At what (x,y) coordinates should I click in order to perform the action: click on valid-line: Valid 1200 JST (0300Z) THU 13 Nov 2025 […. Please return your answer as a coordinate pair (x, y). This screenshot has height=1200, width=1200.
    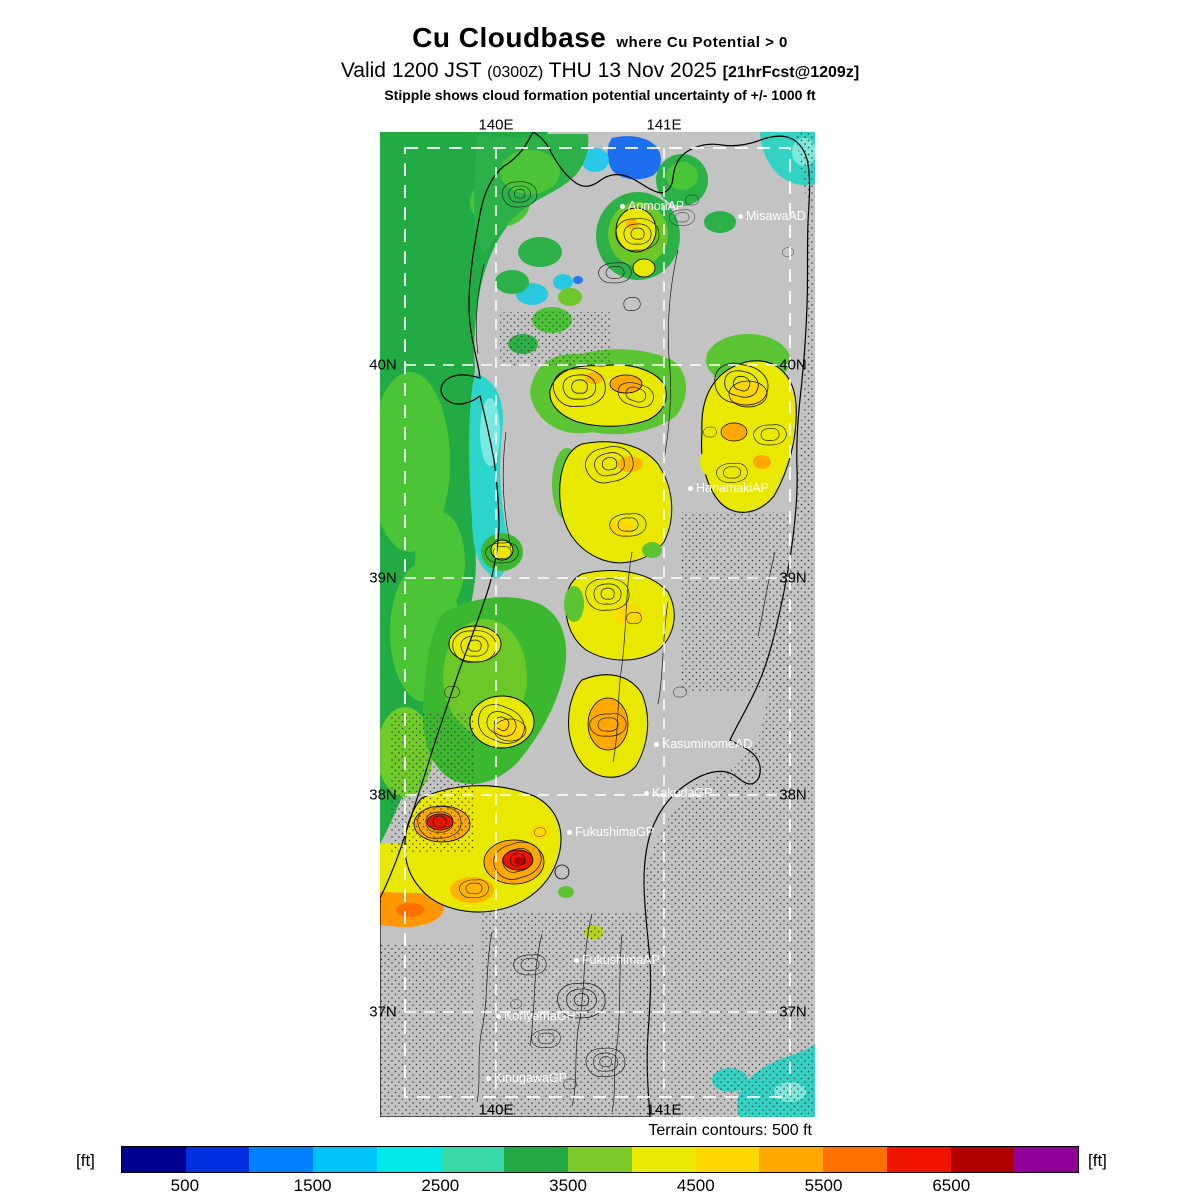
    Looking at the image, I should click on (600, 71).